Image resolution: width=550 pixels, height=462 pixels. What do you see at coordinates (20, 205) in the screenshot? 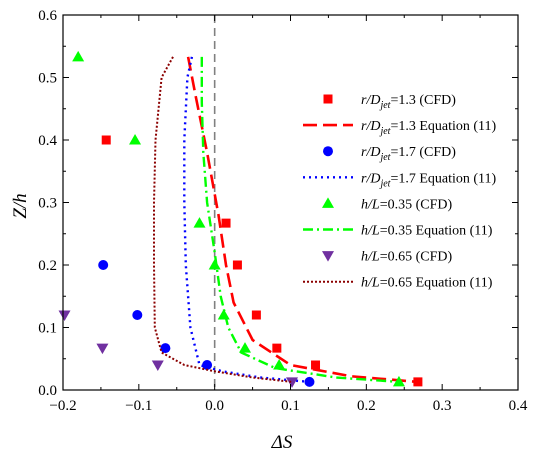
I see `y-axis-title: Z/h` at bounding box center [20, 205].